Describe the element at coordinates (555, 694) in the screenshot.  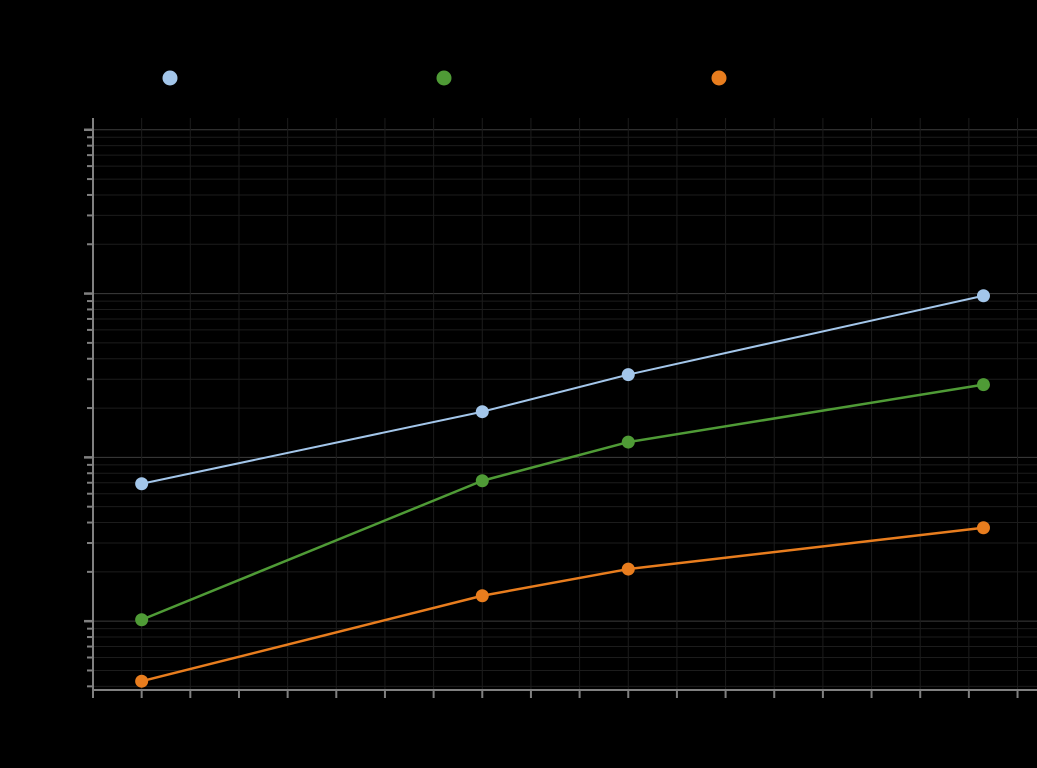
I see `x-axis-ticks` at that location.